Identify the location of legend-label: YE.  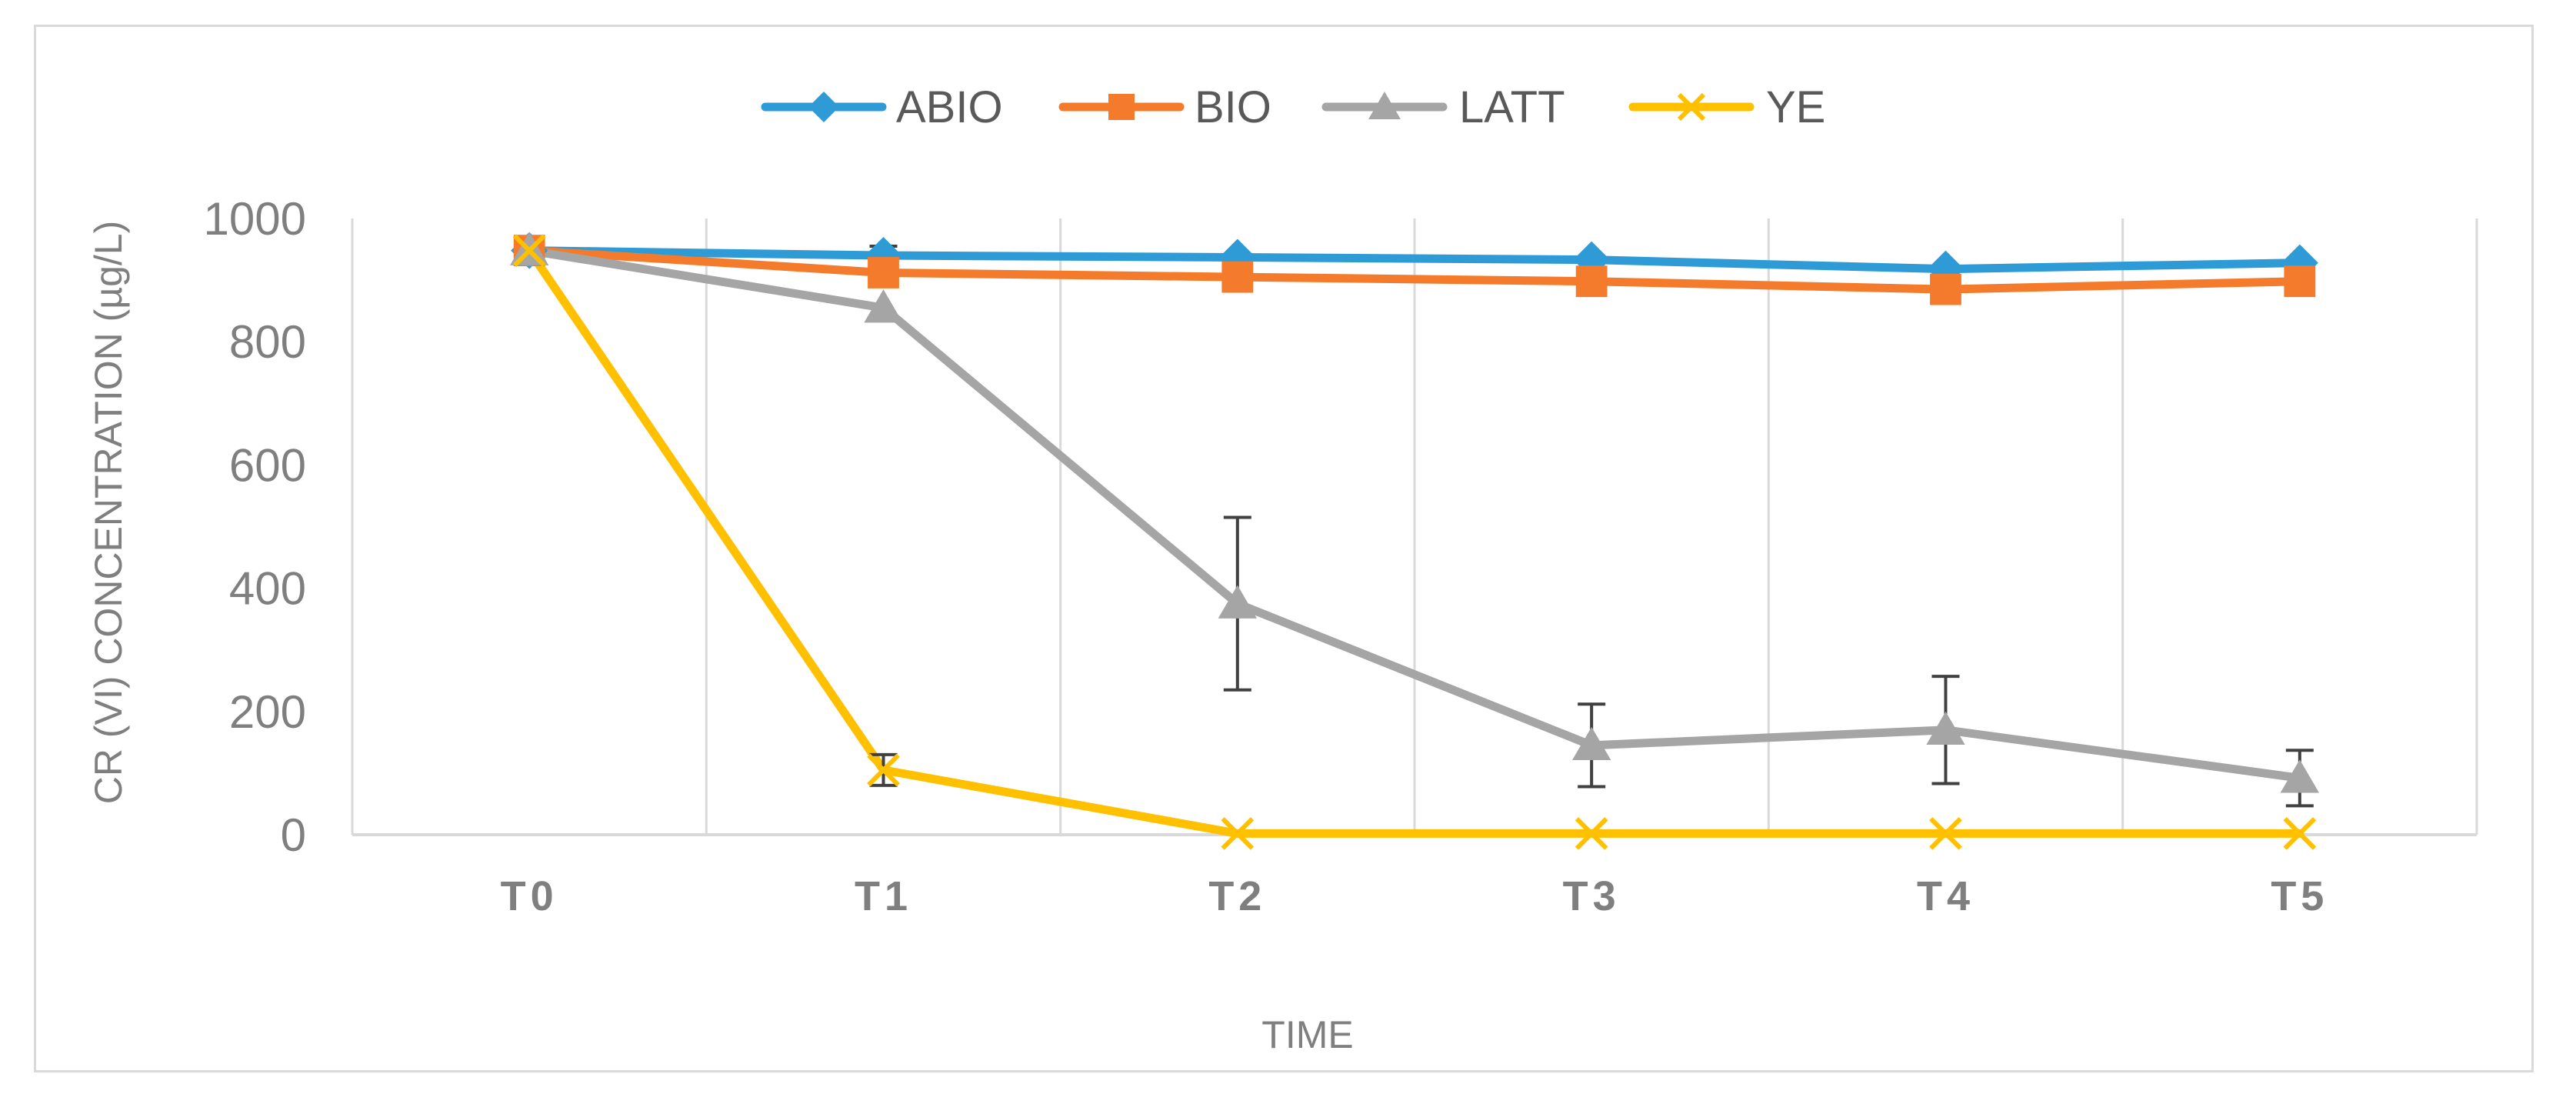
(1795, 107).